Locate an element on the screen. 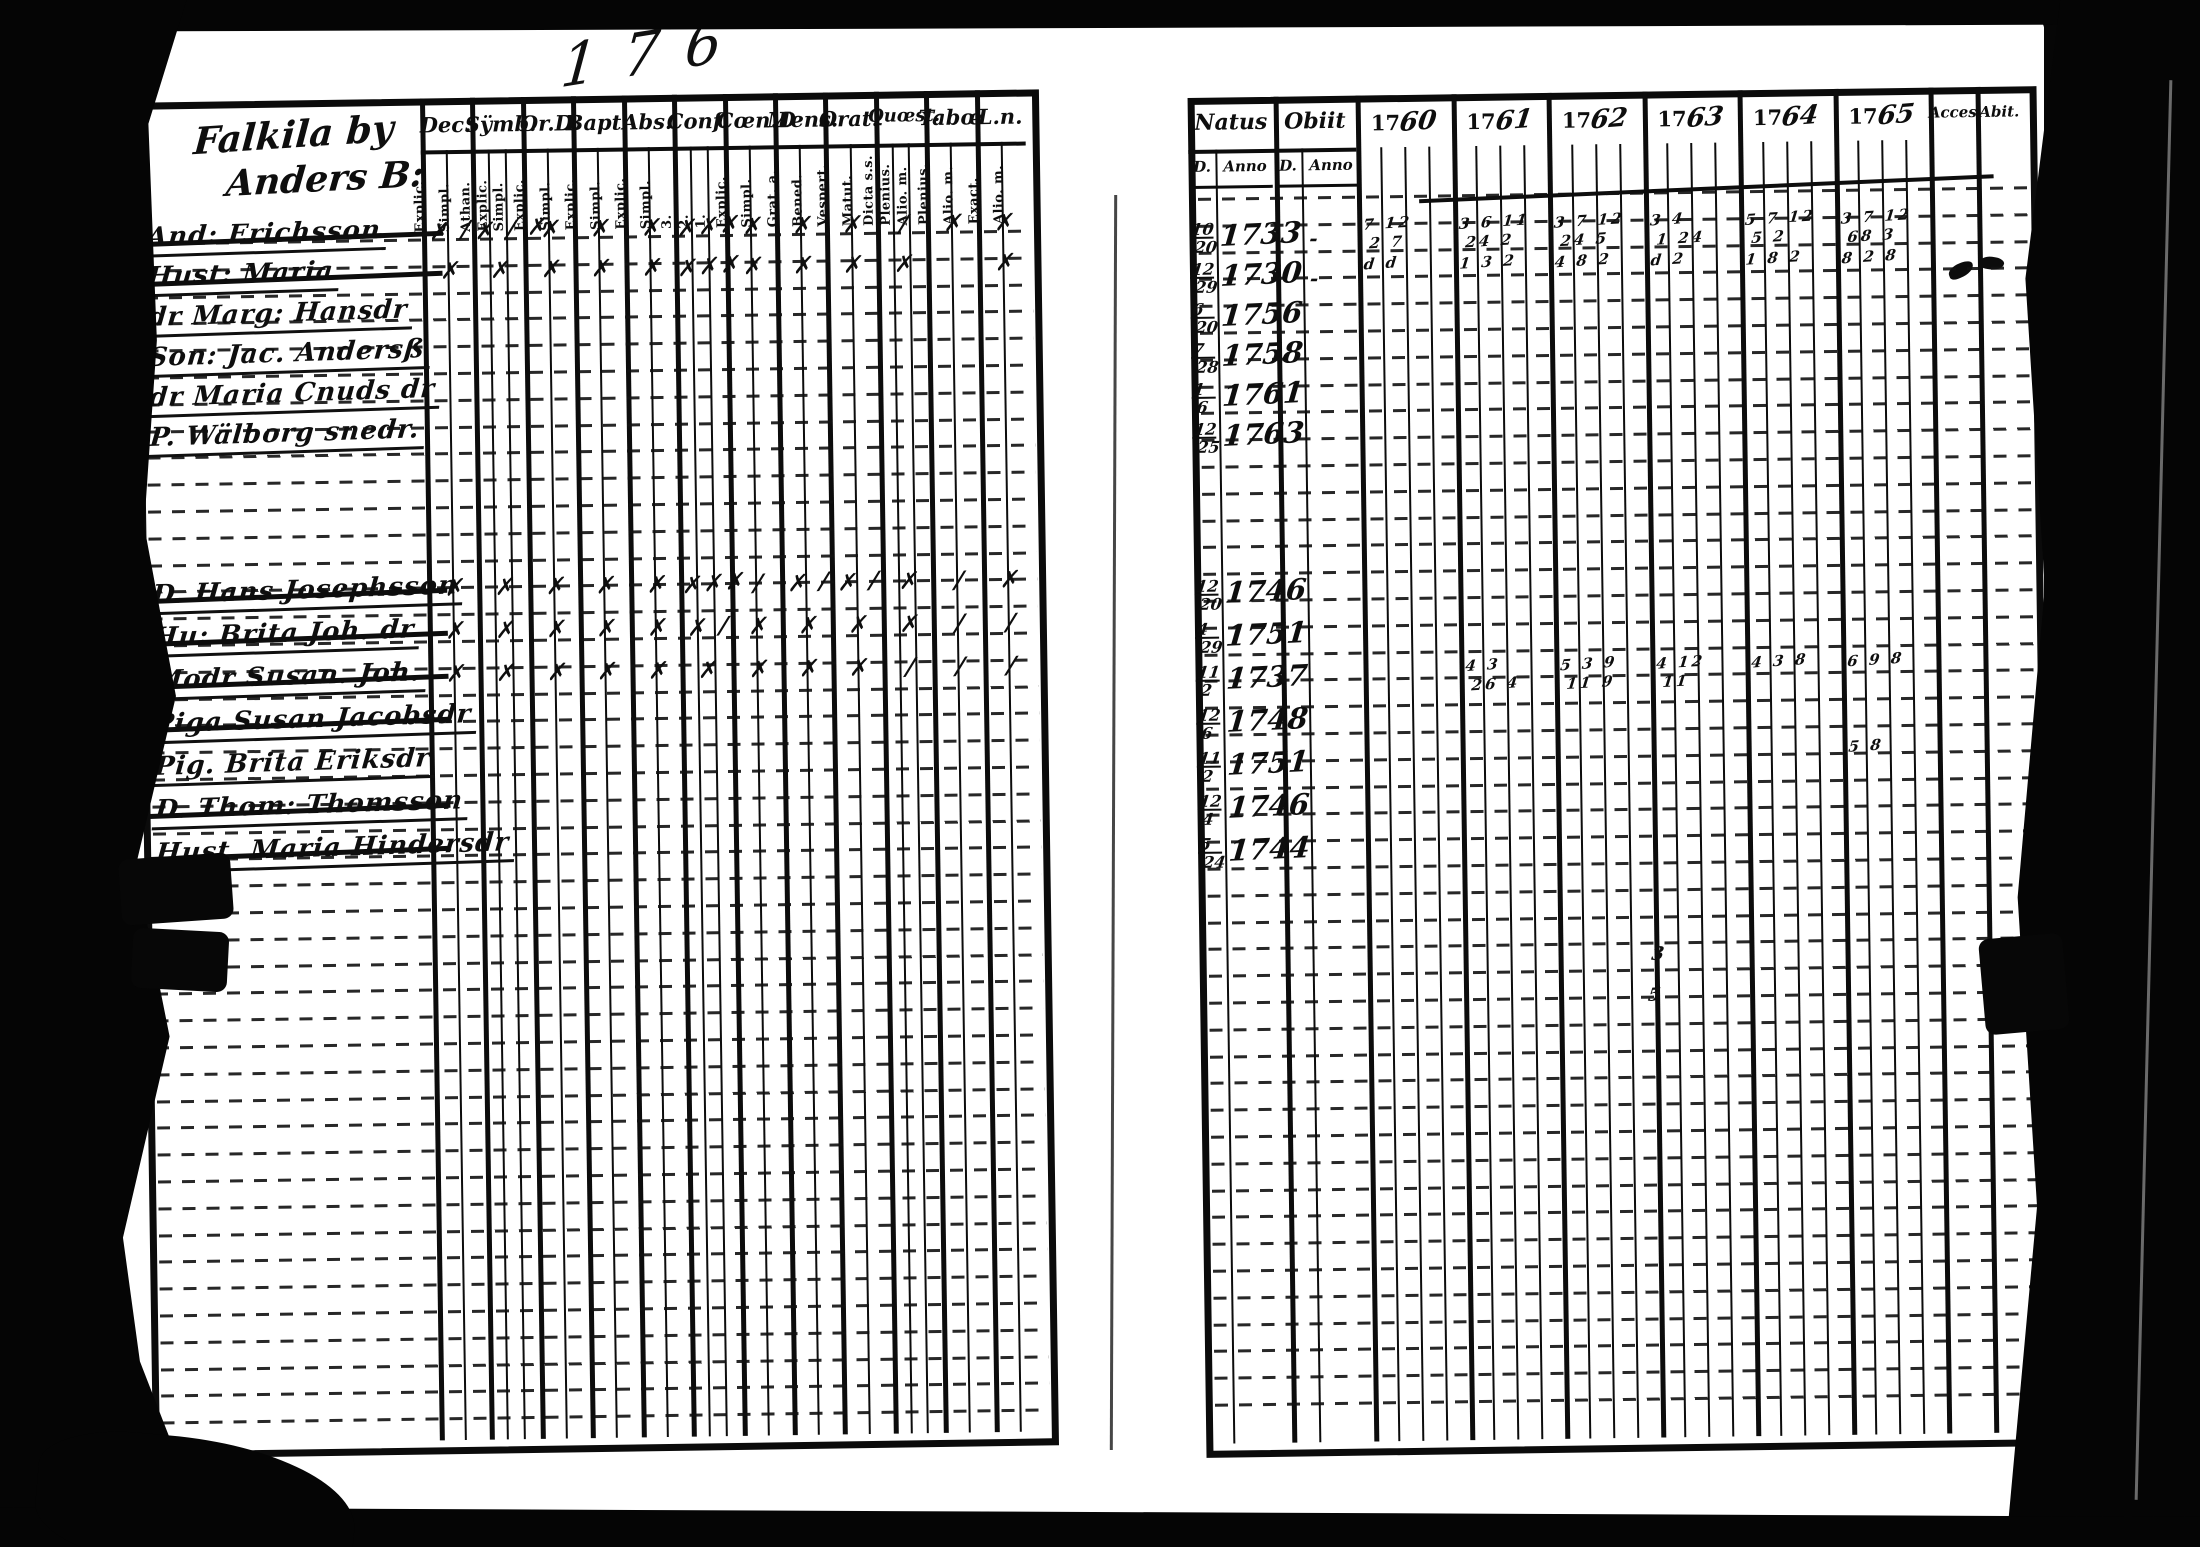 The height and width of the screenshot is (1547, 2200). natus-day-bottom: 20 is located at coordinates (1211, 604).